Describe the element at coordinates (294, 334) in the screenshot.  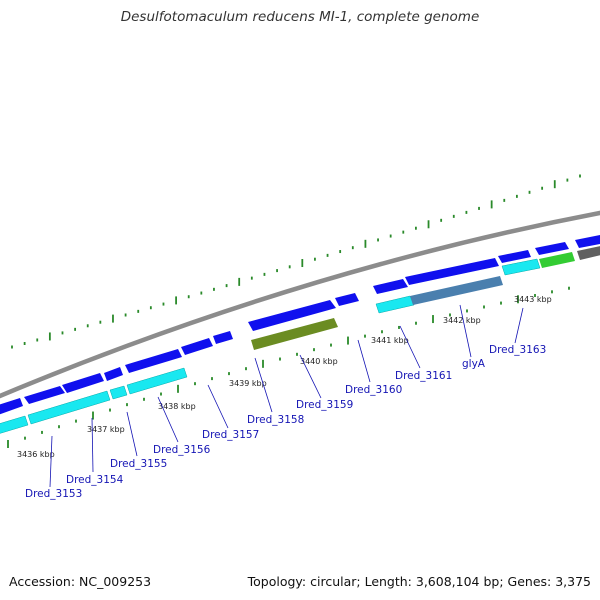
I see `olive-feature` at that location.